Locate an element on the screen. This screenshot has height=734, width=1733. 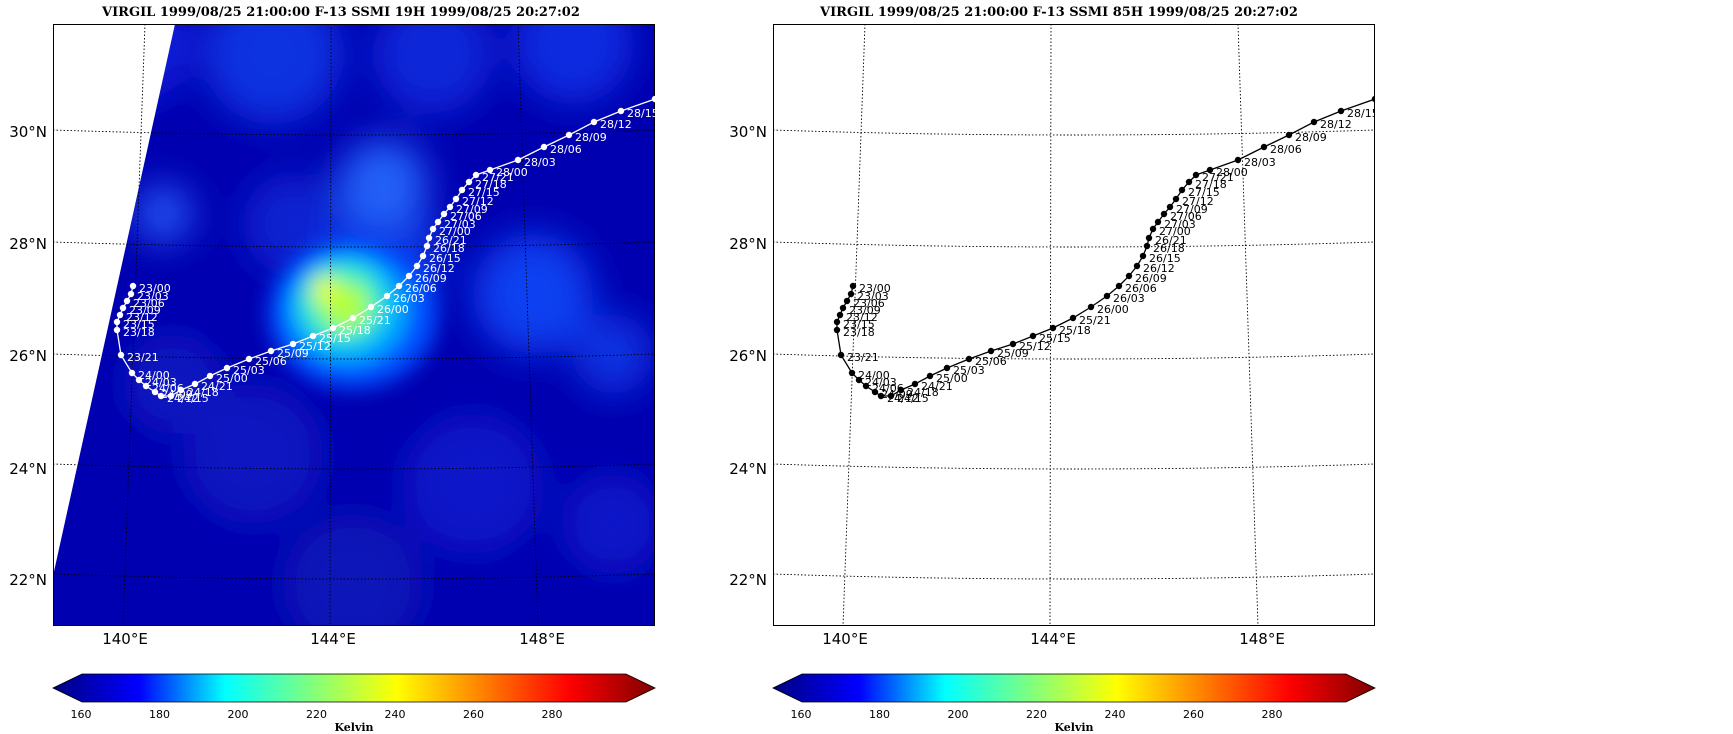
track-point-label: 26/06 is located at coordinates (1141, 288).